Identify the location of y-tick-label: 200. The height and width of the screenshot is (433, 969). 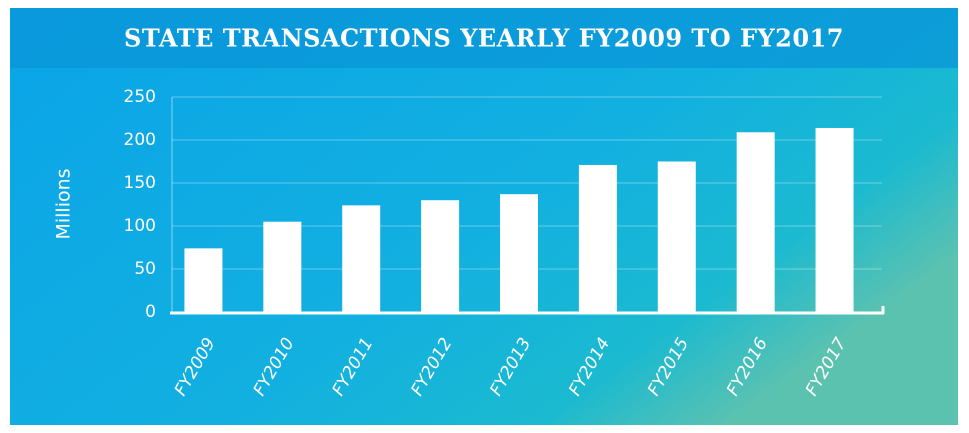
(140, 140).